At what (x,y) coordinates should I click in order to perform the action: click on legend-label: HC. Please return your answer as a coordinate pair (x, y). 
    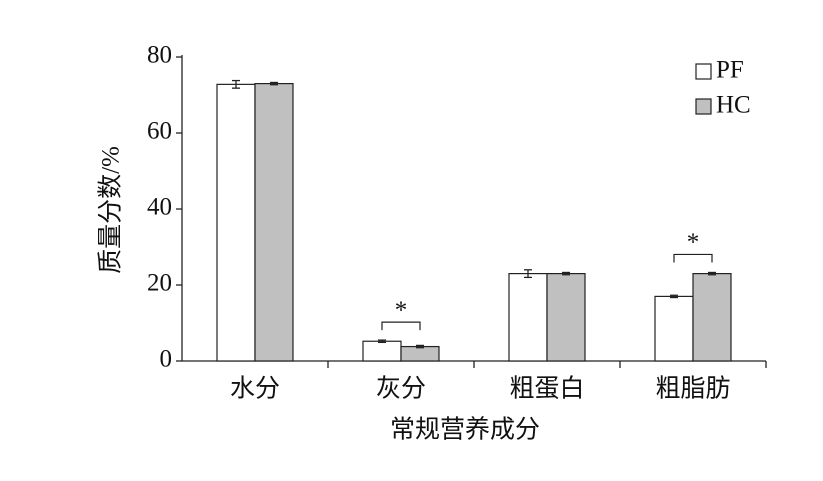
    Looking at the image, I should click on (733, 105).